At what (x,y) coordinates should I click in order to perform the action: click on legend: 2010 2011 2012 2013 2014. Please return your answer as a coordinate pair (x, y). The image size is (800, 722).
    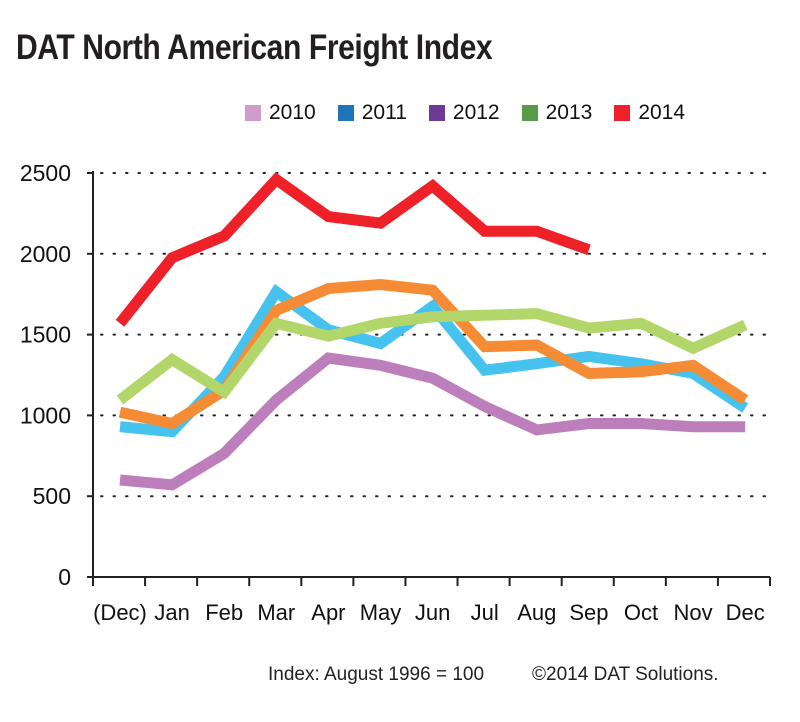
    Looking at the image, I should click on (476, 113).